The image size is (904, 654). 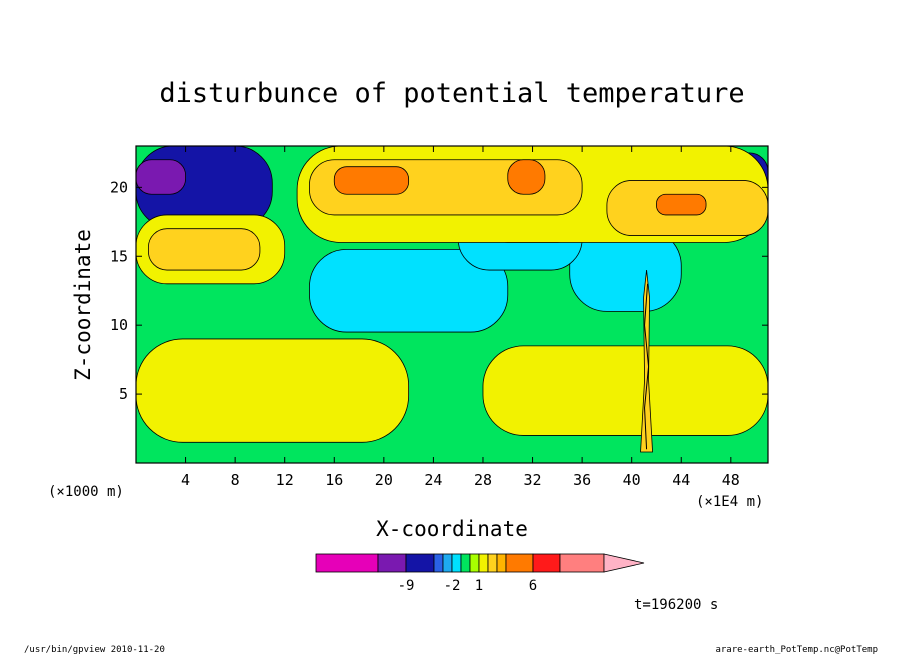 What do you see at coordinates (384, 480) in the screenshot?
I see `x-tick-label: 20` at bounding box center [384, 480].